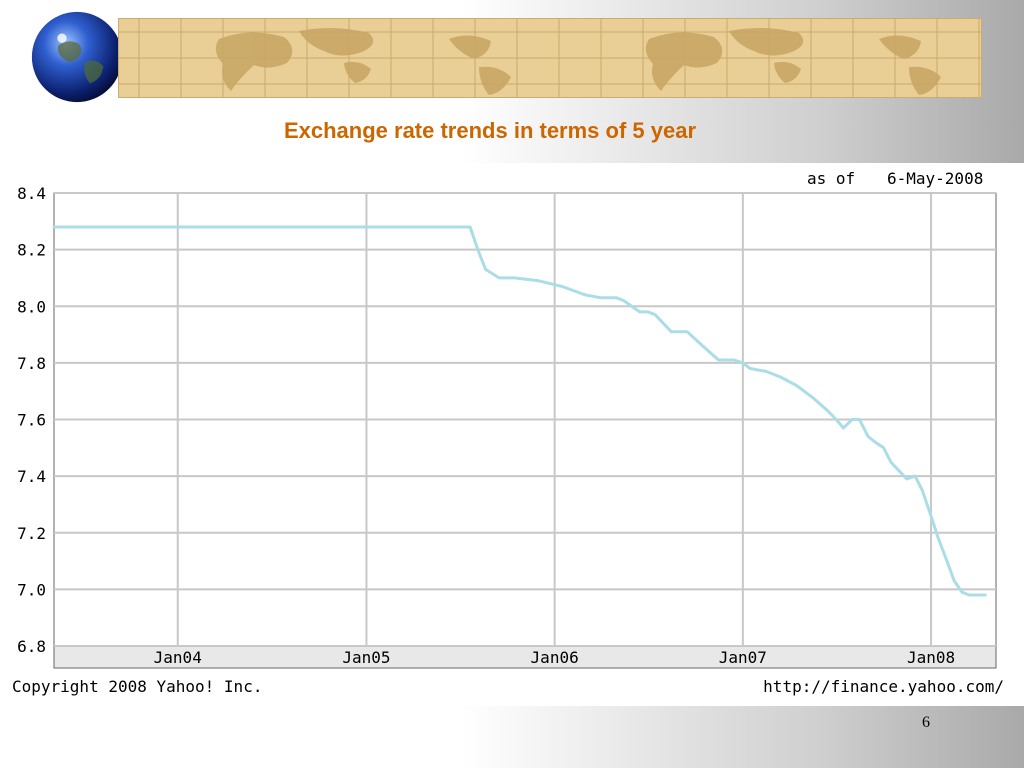  I want to click on x-tick-labels: Jan04 Jan05 Jan06 Jan07 Jan08, so click(554, 657).